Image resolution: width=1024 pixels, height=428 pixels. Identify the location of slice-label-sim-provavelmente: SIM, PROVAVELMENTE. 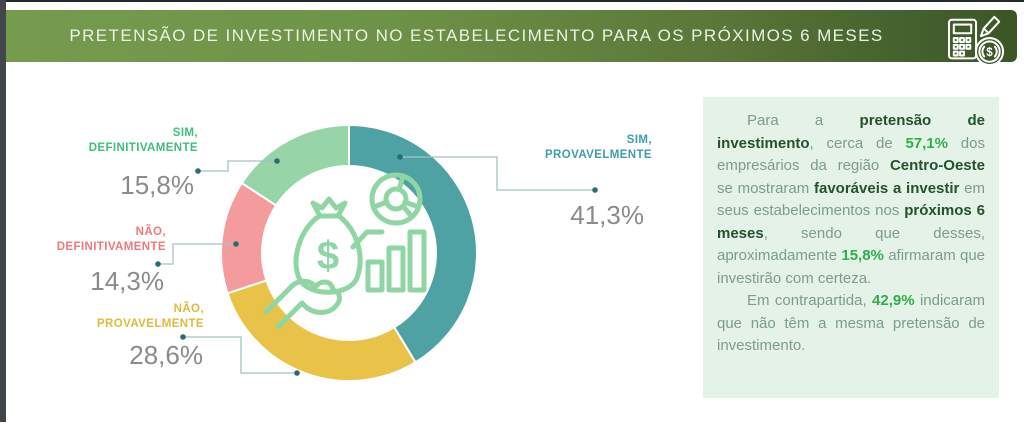
(576, 148).